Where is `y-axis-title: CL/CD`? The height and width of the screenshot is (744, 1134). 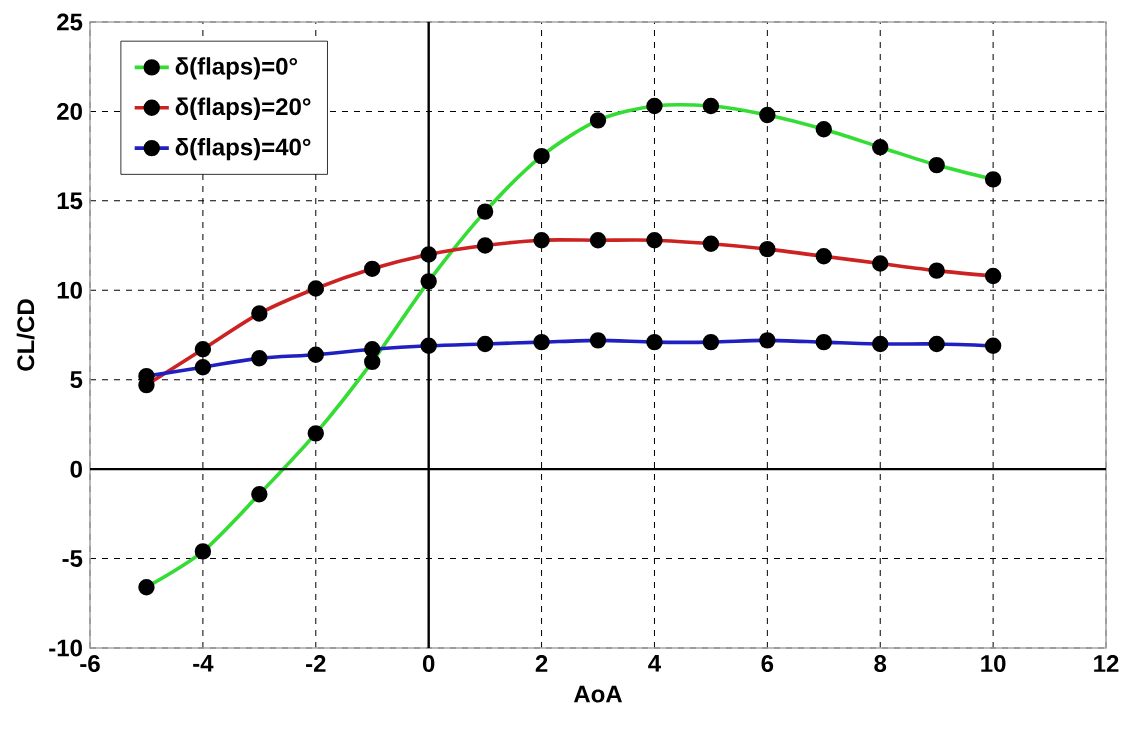 y-axis-title: CL/CD is located at coordinates (25, 335).